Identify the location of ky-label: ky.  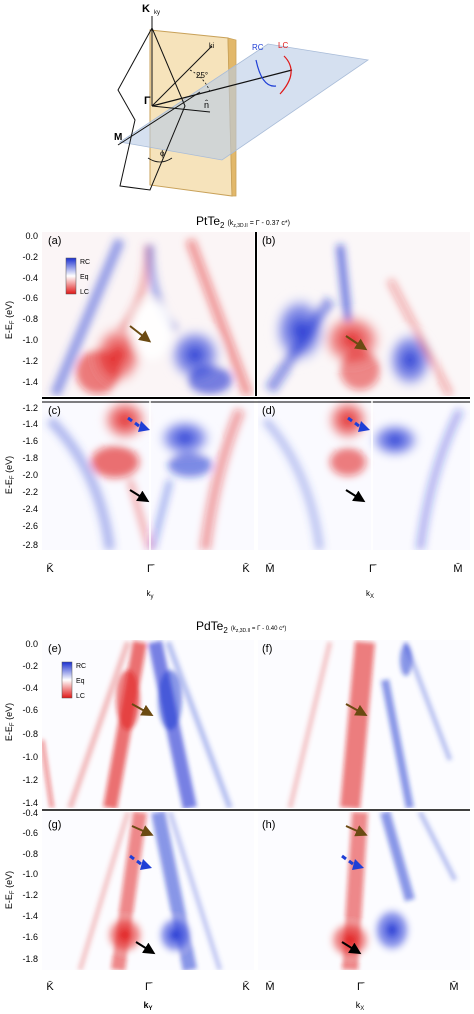
(157, 13).